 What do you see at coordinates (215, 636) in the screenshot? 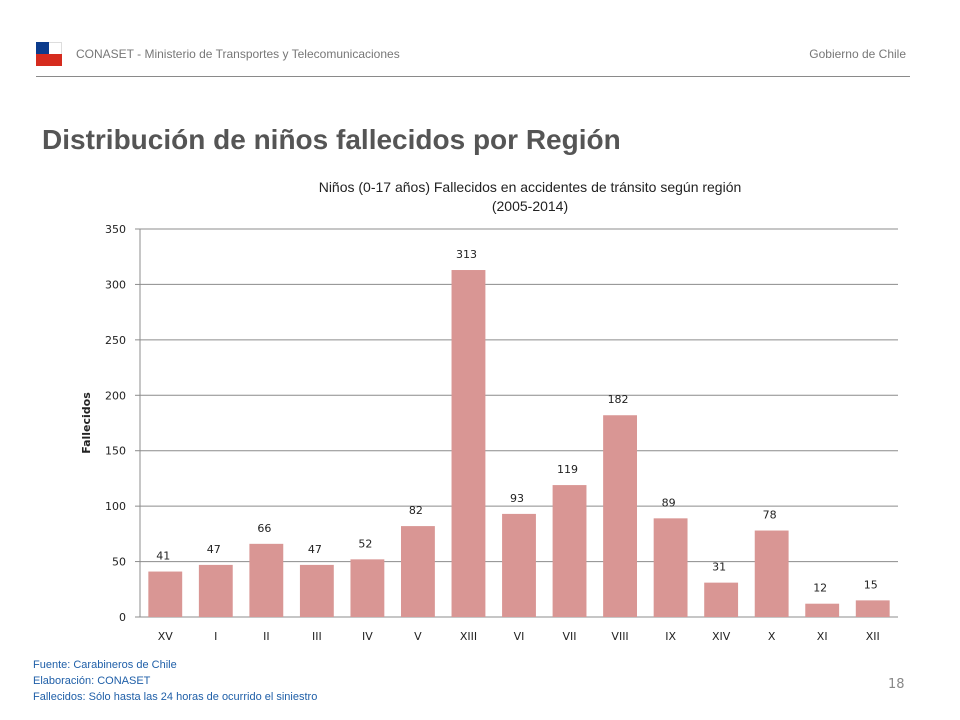
I see `x-tick-label: I` at bounding box center [215, 636].